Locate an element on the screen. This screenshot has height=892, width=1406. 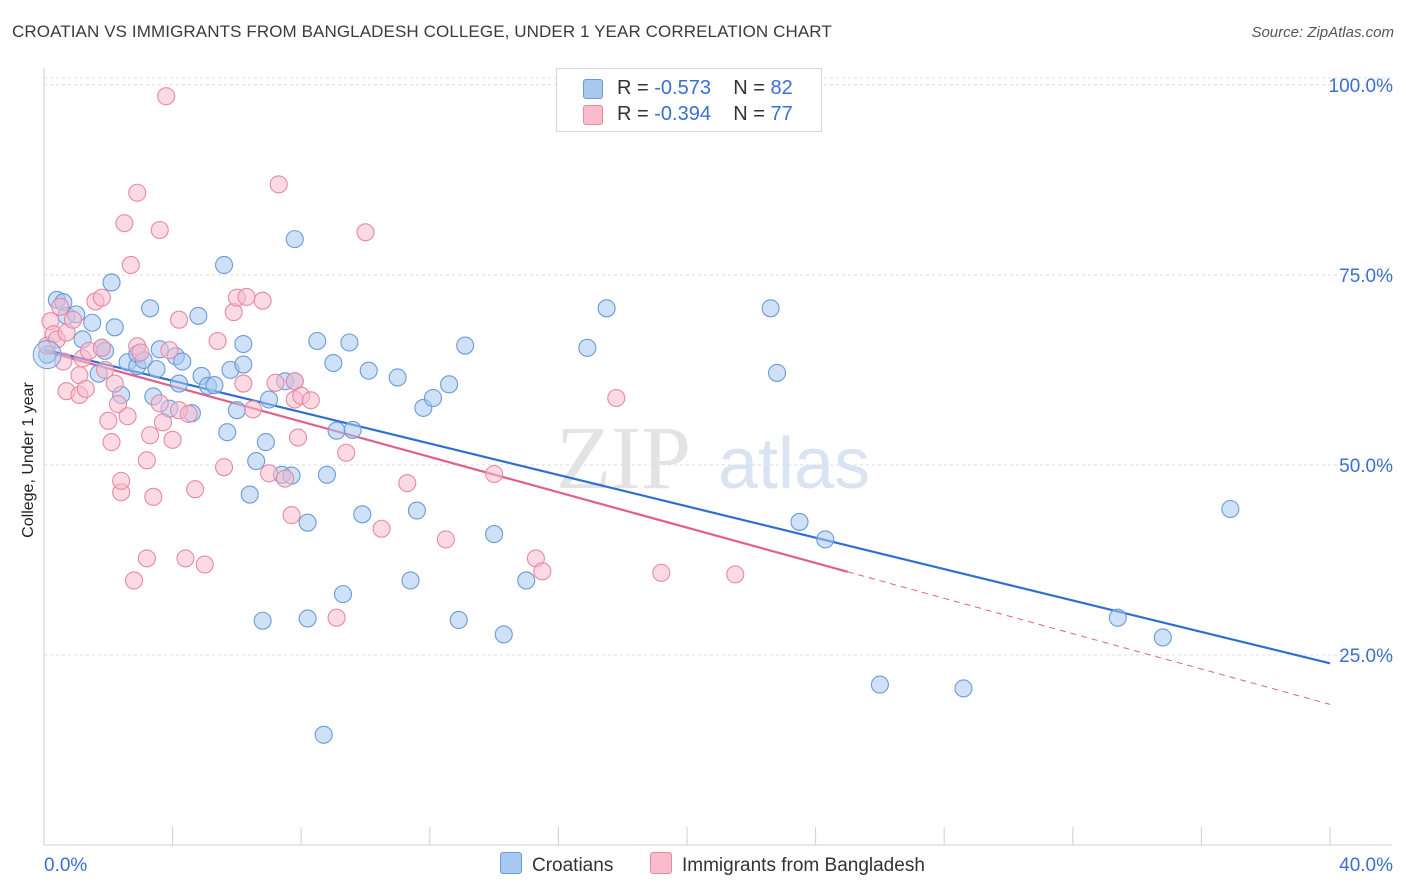
legend-n-value-bangladesh: 77 is located at coordinates (781, 114).